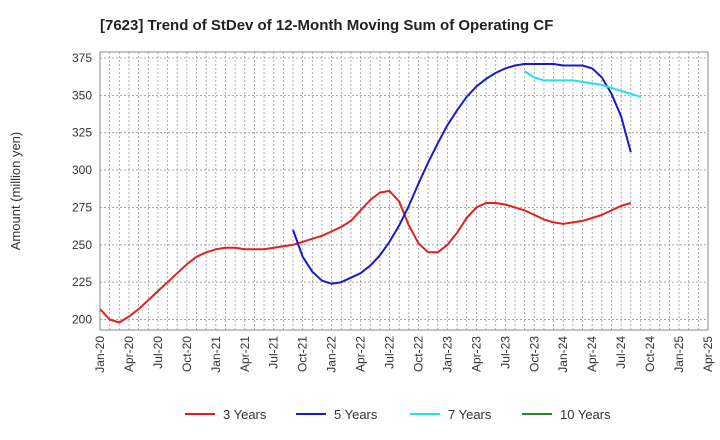 The width and height of the screenshot is (720, 440). Describe the element at coordinates (708, 354) in the screenshot. I see `x-tick-label: Apr-25` at that location.